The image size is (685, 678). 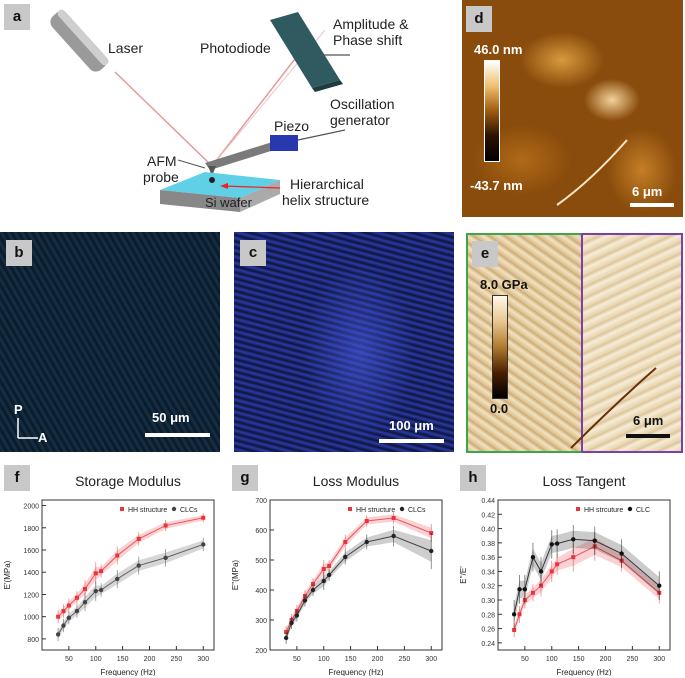 I want to click on panel-a-label: a, so click(x=17, y=17).